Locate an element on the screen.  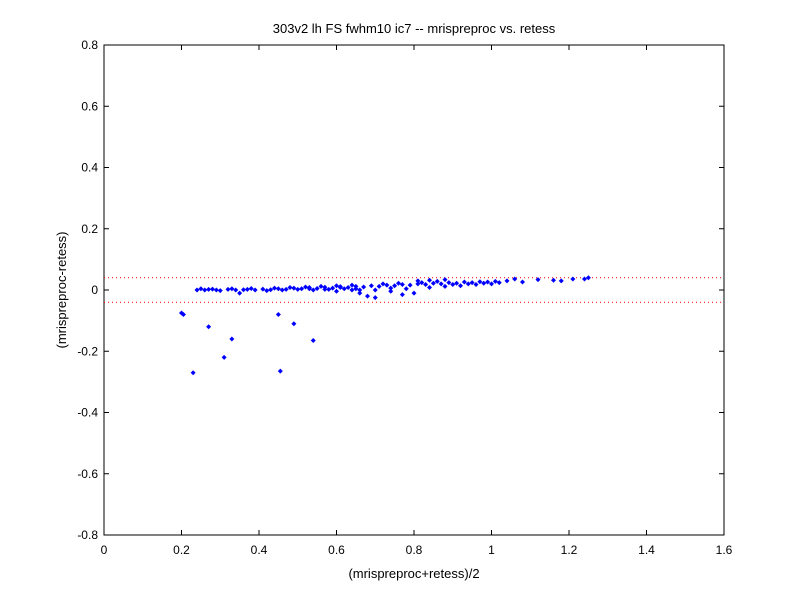
y-tick-label: -0.4 is located at coordinates (87, 413).